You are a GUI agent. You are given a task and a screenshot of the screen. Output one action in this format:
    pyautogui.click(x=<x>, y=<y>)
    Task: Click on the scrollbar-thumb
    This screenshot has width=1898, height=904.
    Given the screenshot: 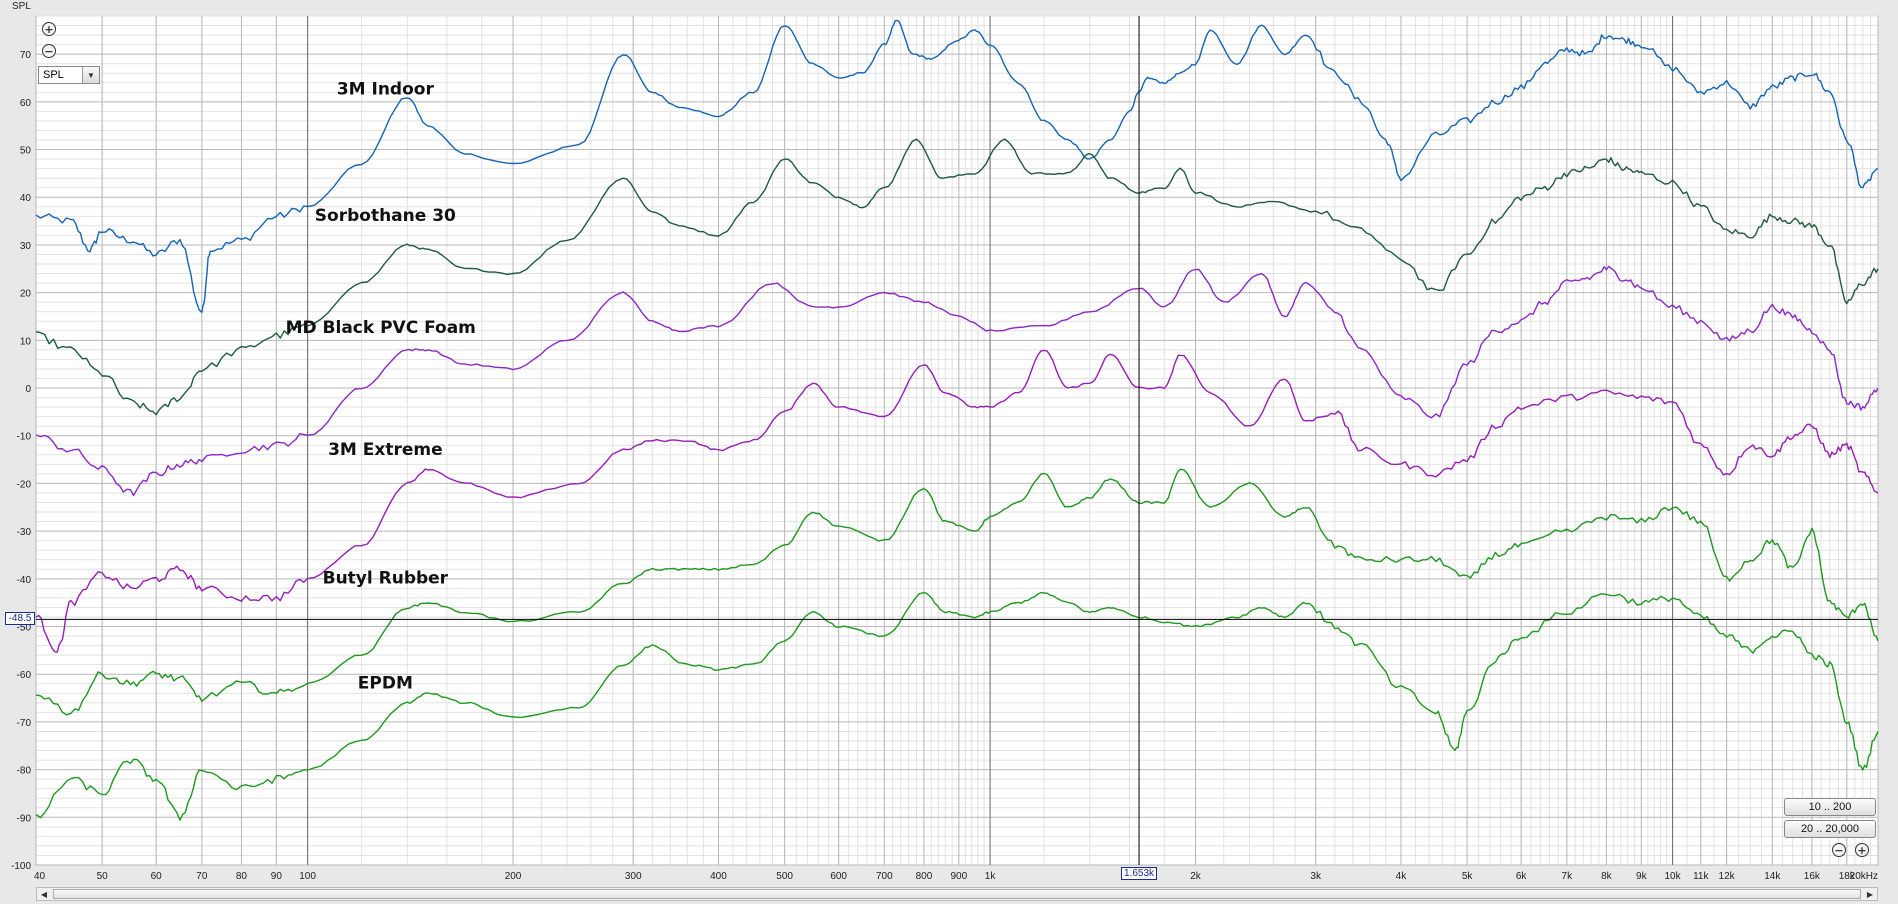 What is the action you would take?
    pyautogui.click(x=957, y=894)
    